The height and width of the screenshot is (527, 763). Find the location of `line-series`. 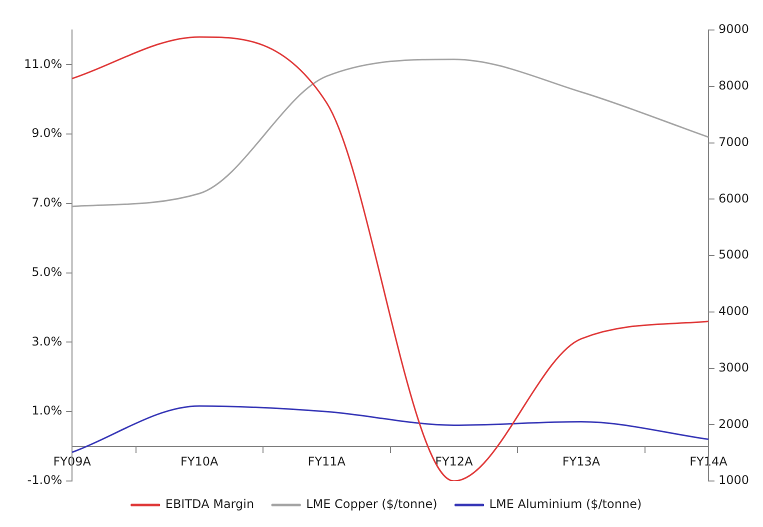

line-series is located at coordinates (390, 429).